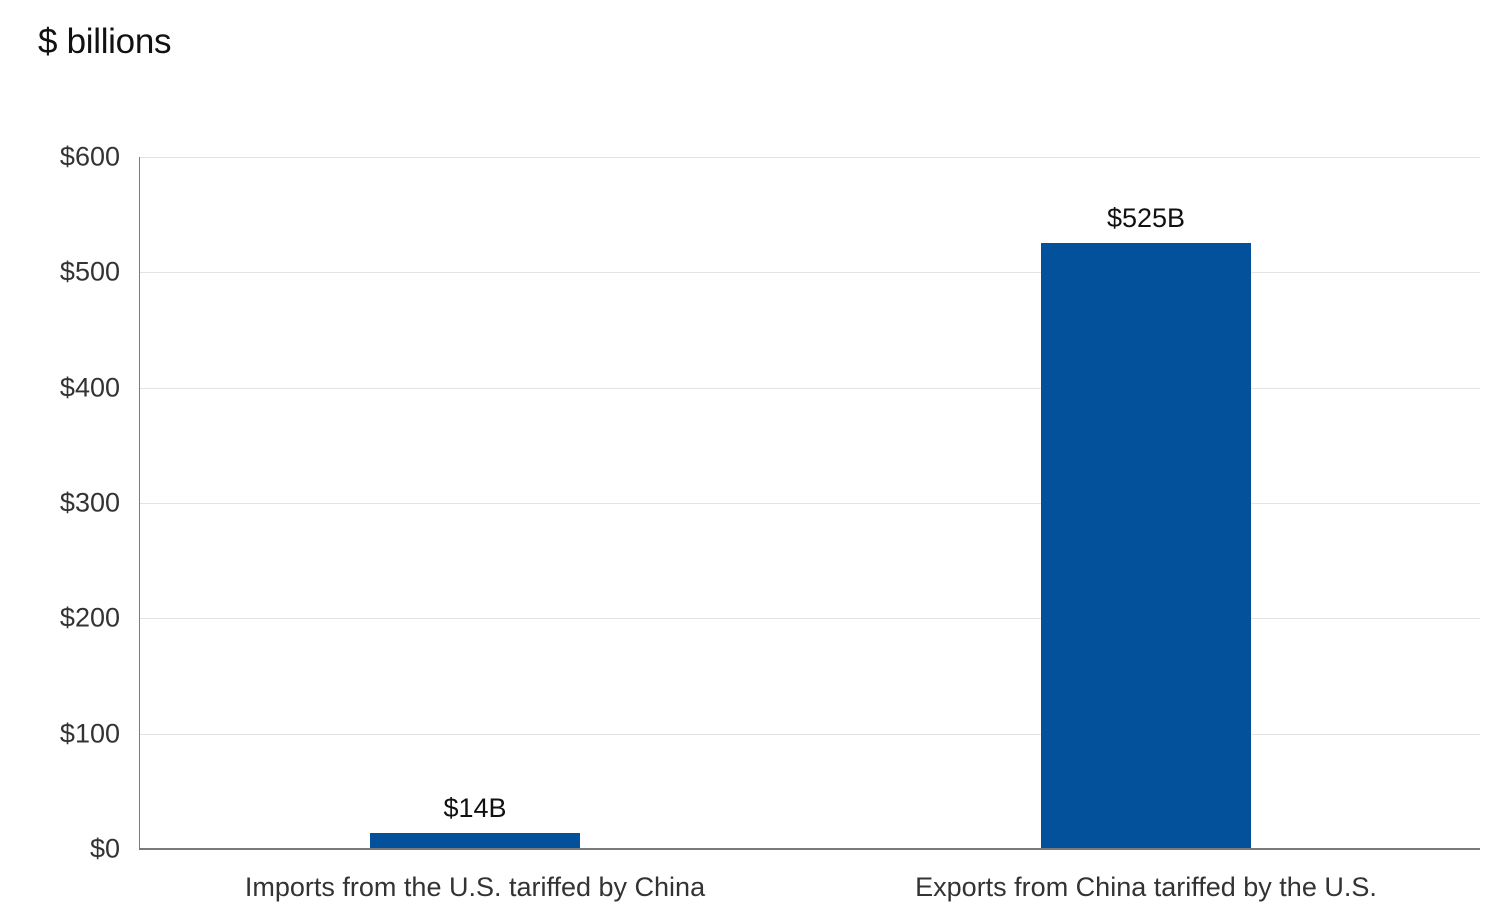 Image resolution: width=1504 pixels, height=922 pixels. Describe the element at coordinates (89, 733) in the screenshot. I see `y-tick-label: $100` at that location.